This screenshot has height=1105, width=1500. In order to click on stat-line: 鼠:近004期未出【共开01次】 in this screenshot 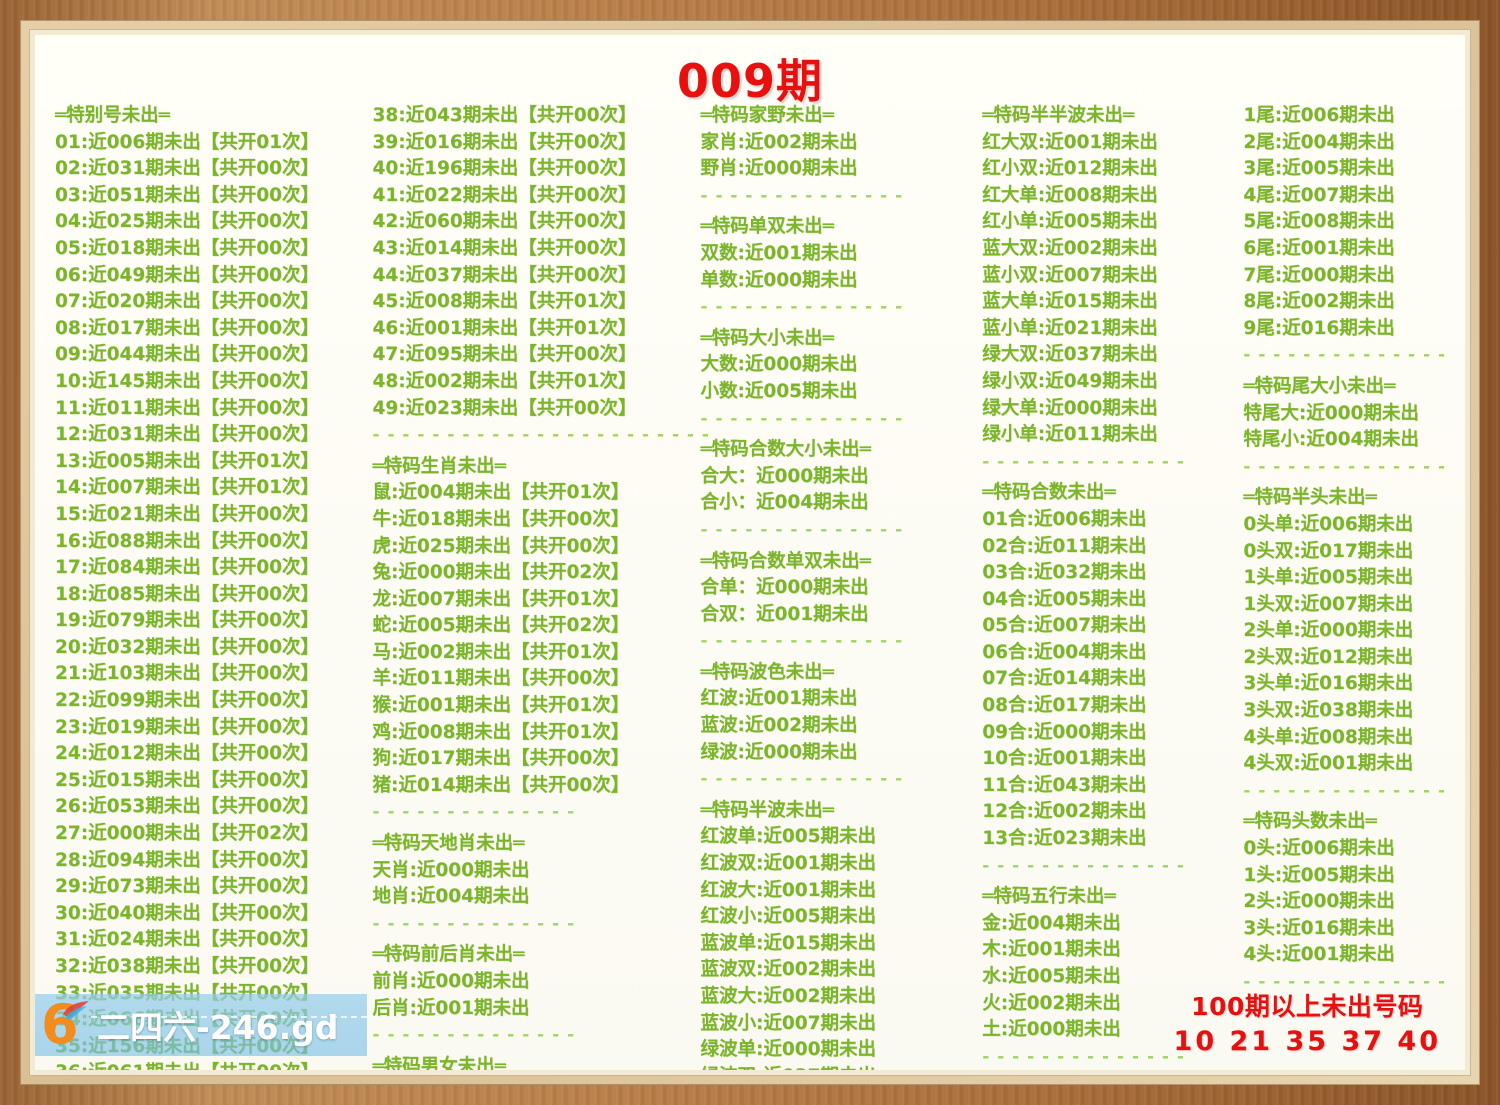, I will do `click(501, 493)`.